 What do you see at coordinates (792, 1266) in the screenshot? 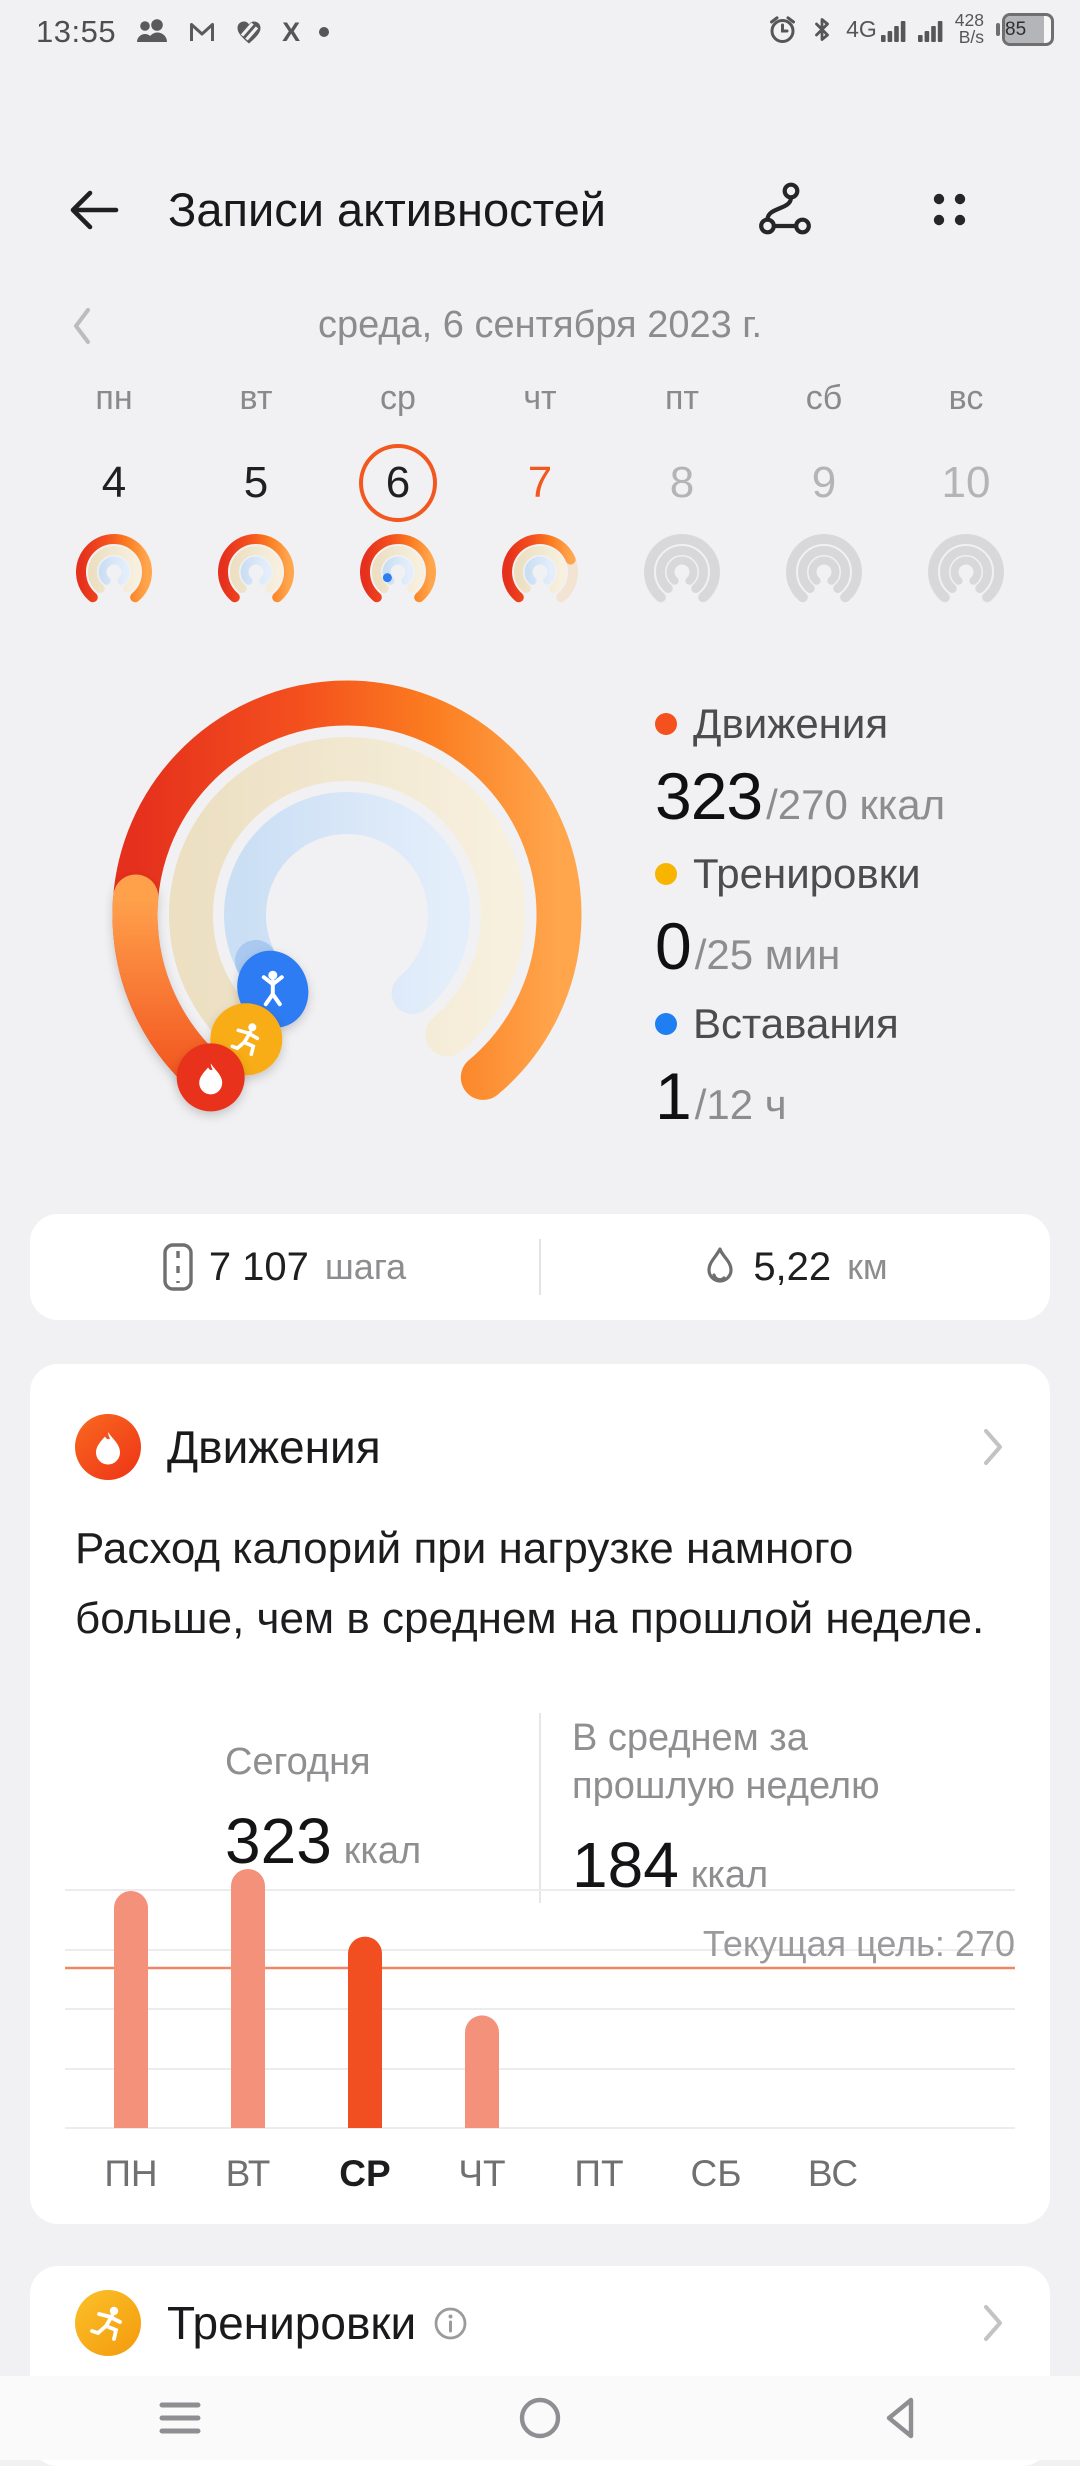
I see `distance-value: 5,22` at bounding box center [792, 1266].